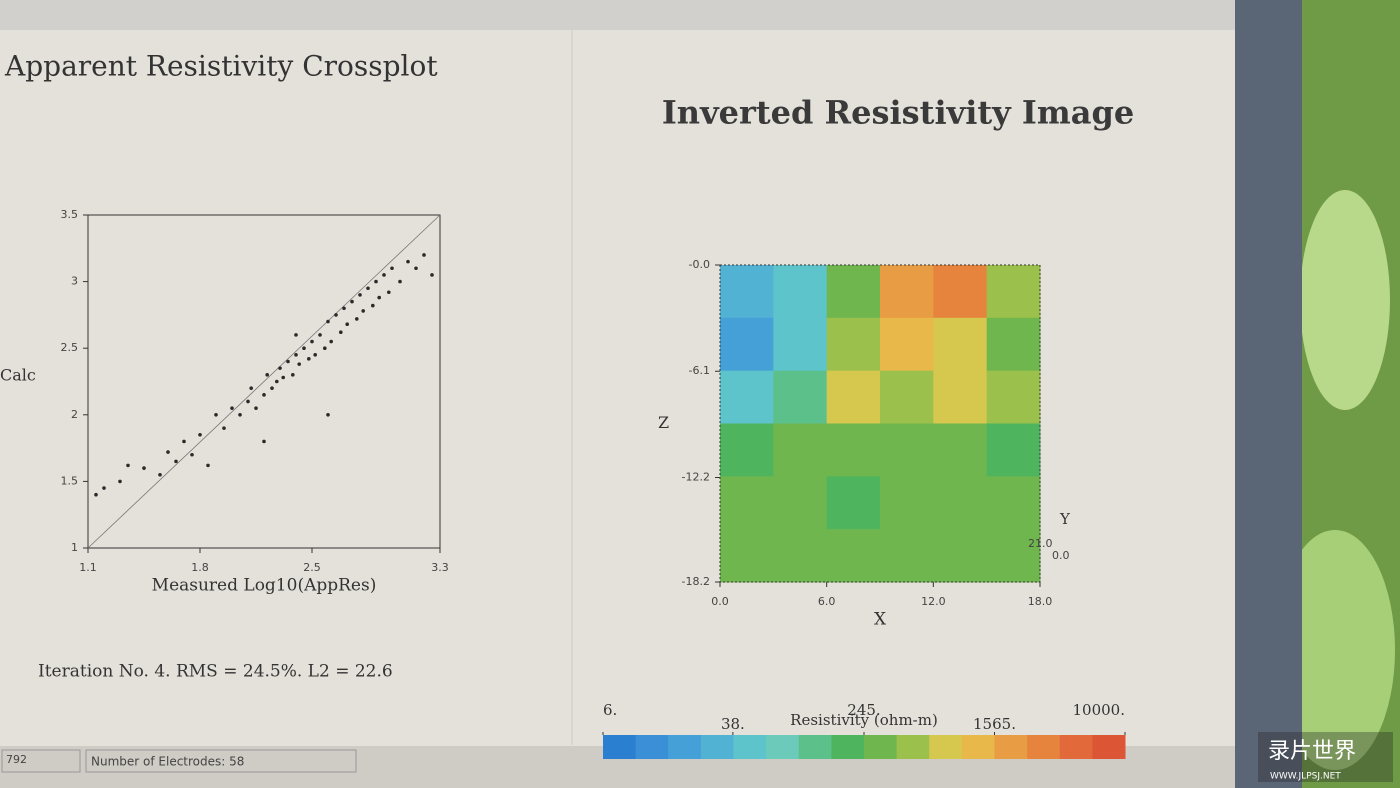 Image resolution: width=1400 pixels, height=788 pixels. I want to click on y3-axis-label: Y, so click(1065, 519).